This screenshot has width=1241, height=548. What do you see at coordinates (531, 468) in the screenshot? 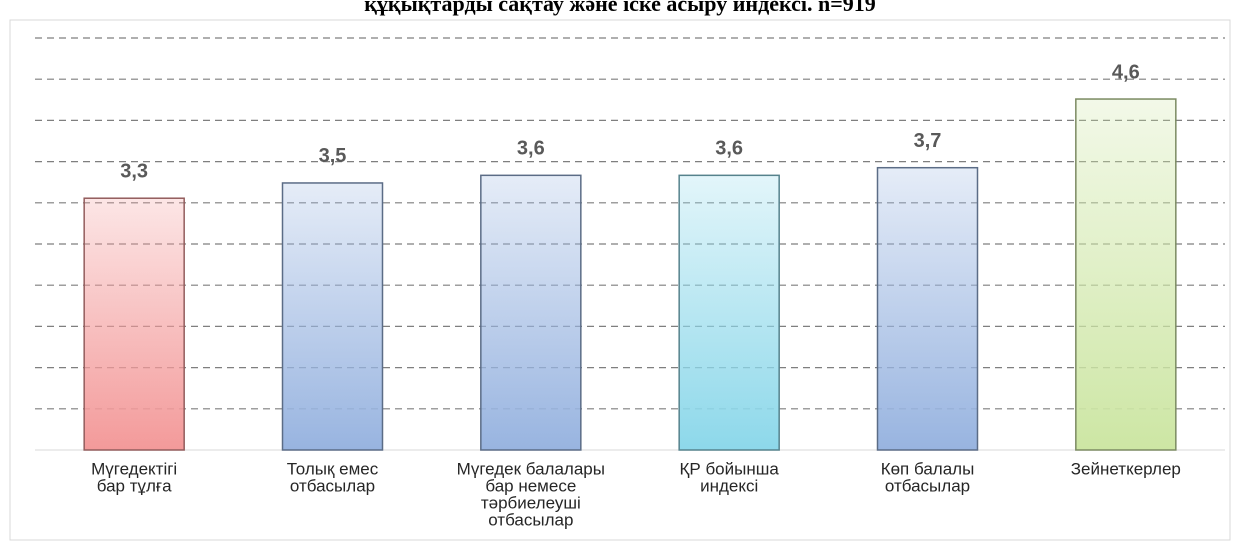
I see `x-tick-label: Мүгедек балалары` at bounding box center [531, 468].